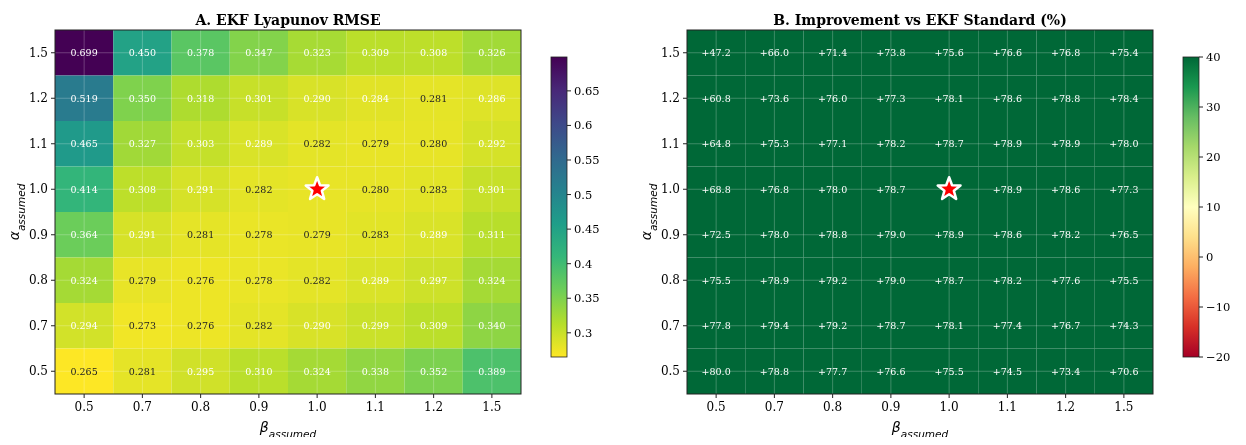 This screenshot has height=445, width=1246. What do you see at coordinates (317, 53) in the screenshot?
I see `data-label: 0.323` at bounding box center [317, 53].